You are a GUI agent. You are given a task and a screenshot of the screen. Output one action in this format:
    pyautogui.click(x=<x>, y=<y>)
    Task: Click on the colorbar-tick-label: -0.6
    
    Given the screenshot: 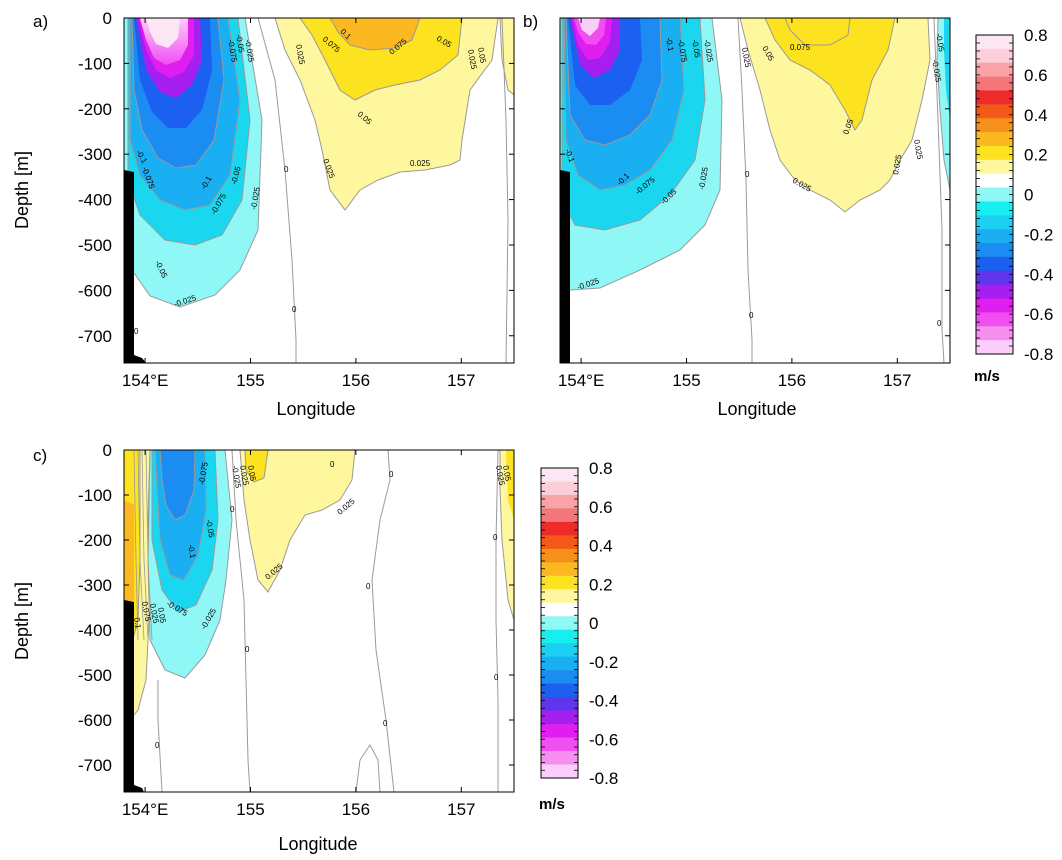 What is the action you would take?
    pyautogui.click(x=1038, y=314)
    